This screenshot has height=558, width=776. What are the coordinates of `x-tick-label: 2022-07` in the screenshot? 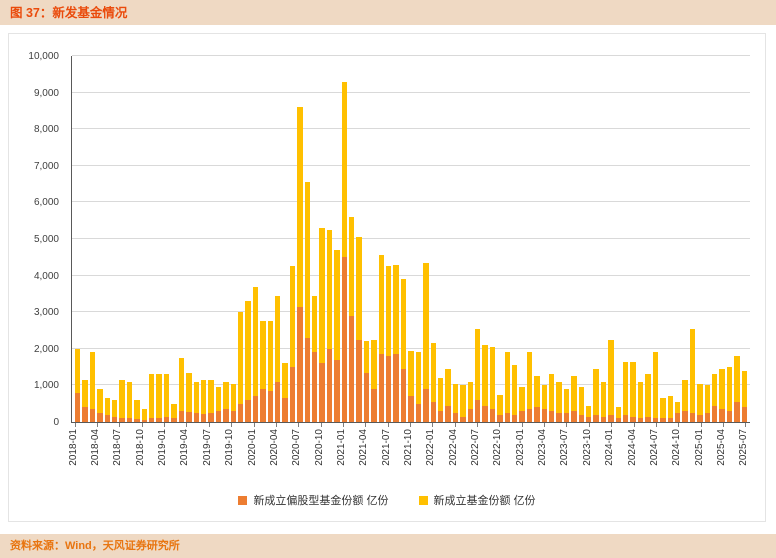 It's located at (476, 447).